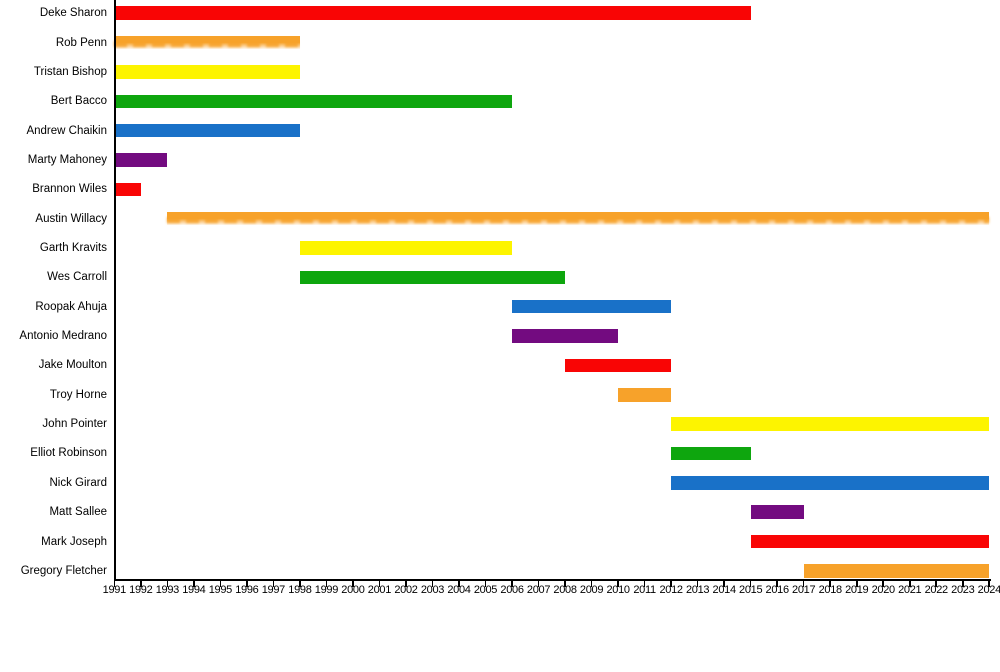  What do you see at coordinates (63, 336) in the screenshot?
I see `member-label: Antonio Medrano` at bounding box center [63, 336].